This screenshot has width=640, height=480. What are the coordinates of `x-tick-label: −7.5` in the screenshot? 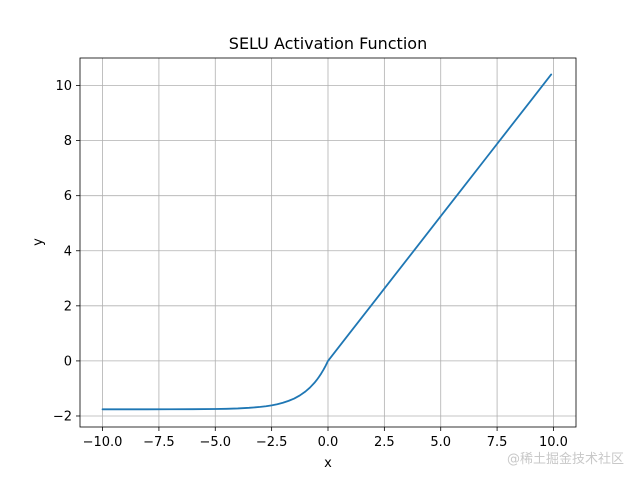 It's located at (159, 442).